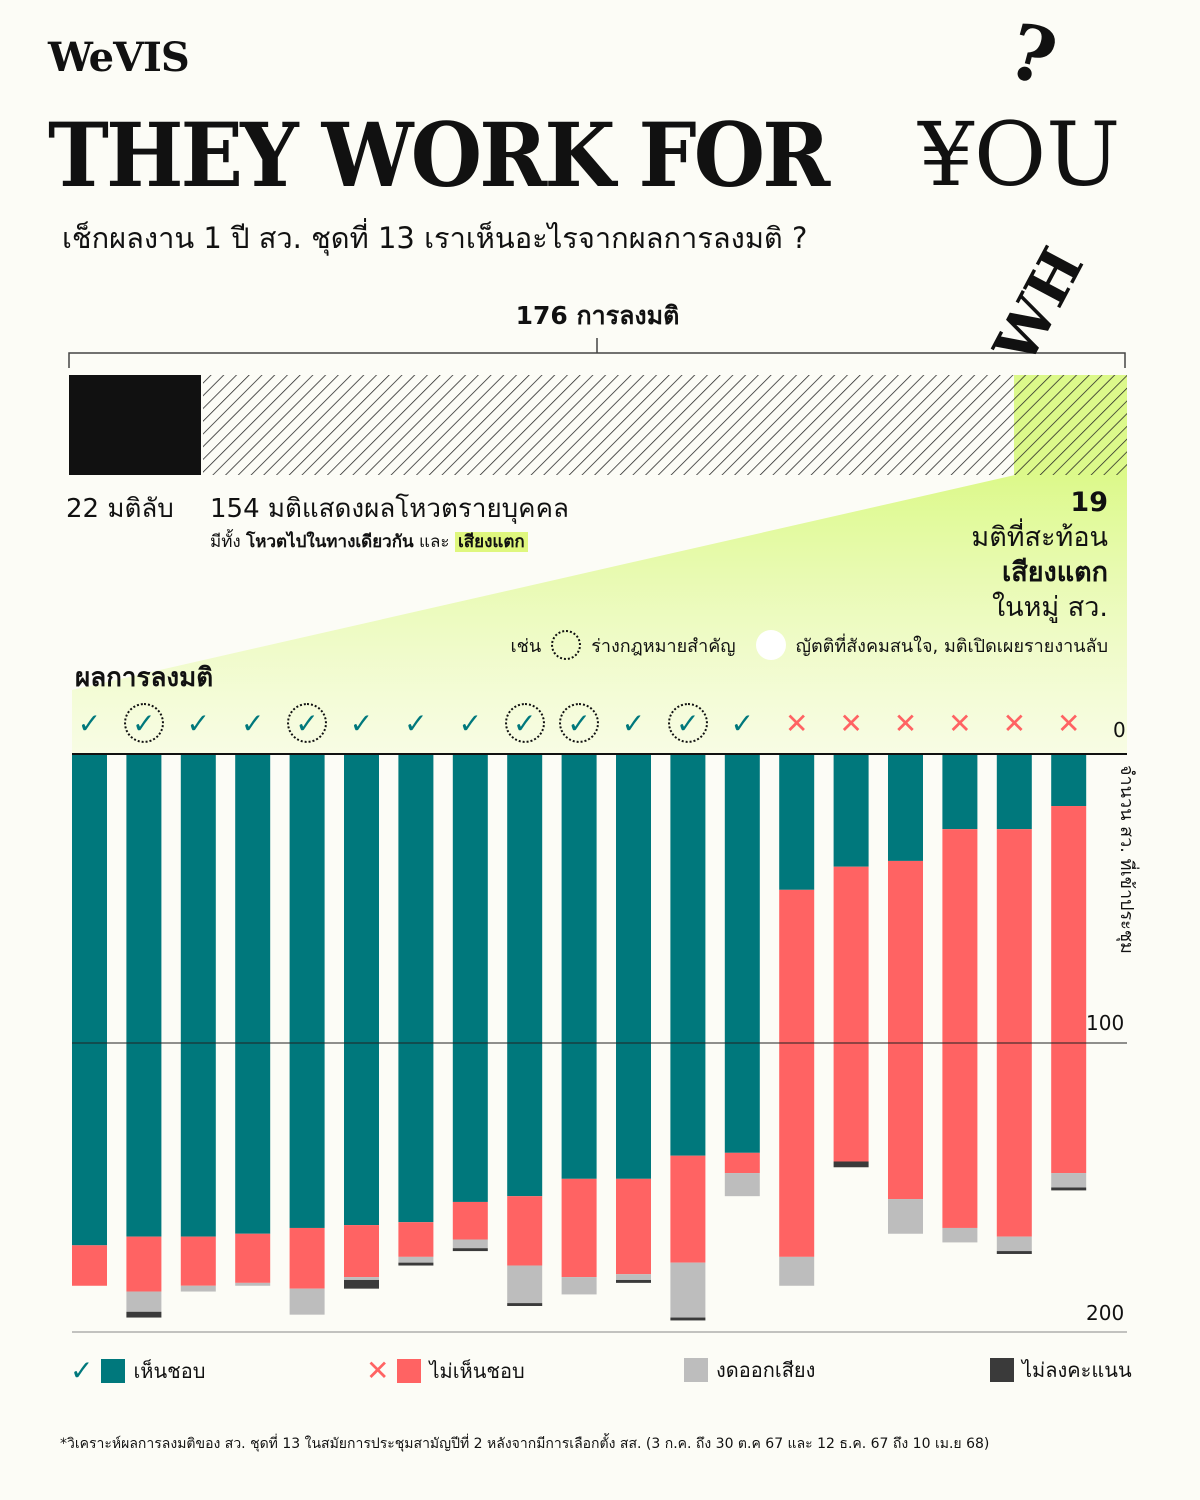  What do you see at coordinates (905, 723) in the screenshot?
I see `cross-icon-16: ✕` at bounding box center [905, 723].